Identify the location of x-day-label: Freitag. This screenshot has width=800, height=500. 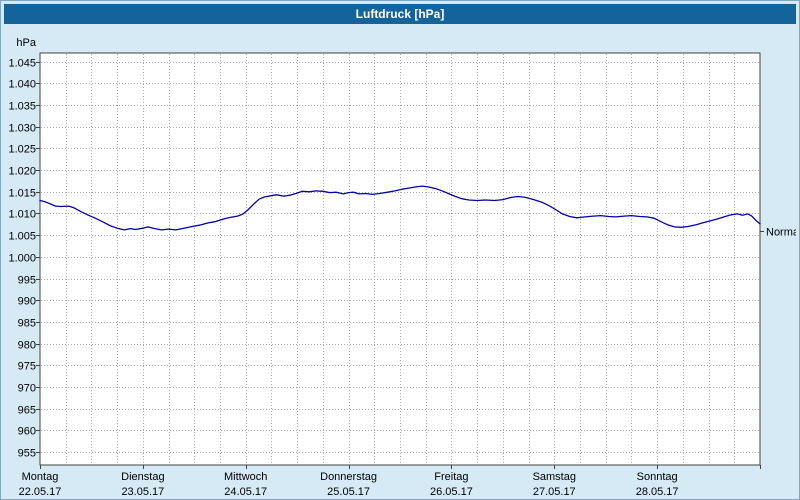
(451, 477).